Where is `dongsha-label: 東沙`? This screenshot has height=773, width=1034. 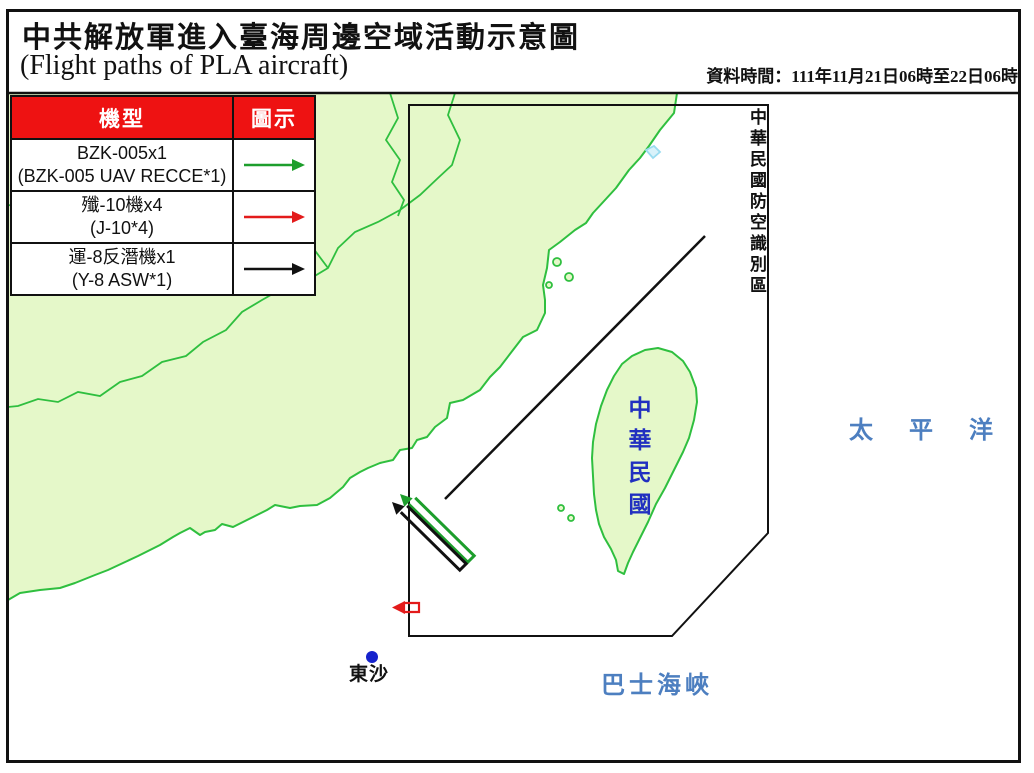 dongsha-label: 東沙 is located at coordinates (369, 674).